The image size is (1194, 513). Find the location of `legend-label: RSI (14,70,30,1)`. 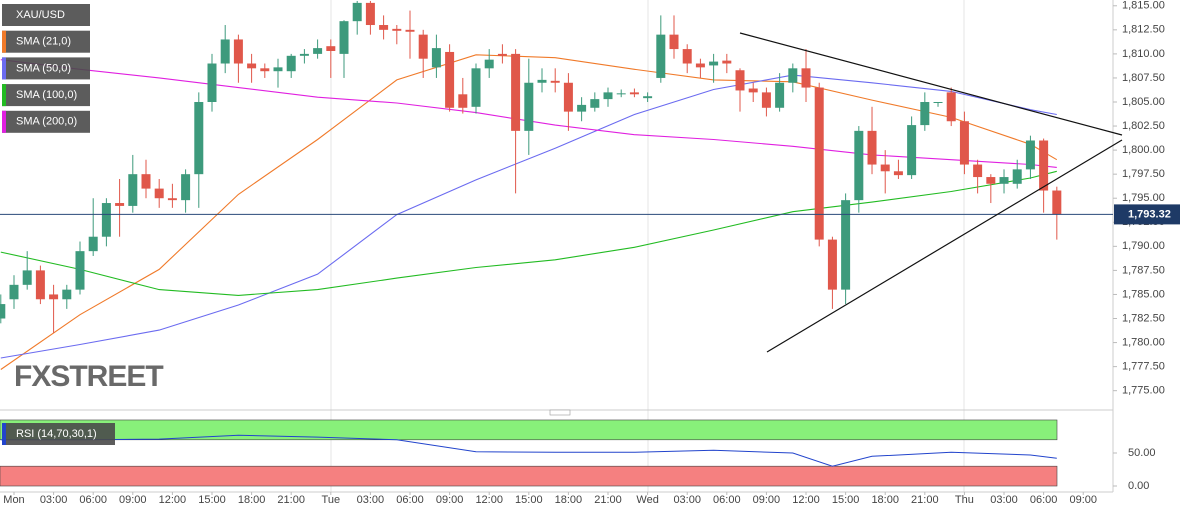

legend-label: RSI (14,70,30,1) is located at coordinates (56, 434).